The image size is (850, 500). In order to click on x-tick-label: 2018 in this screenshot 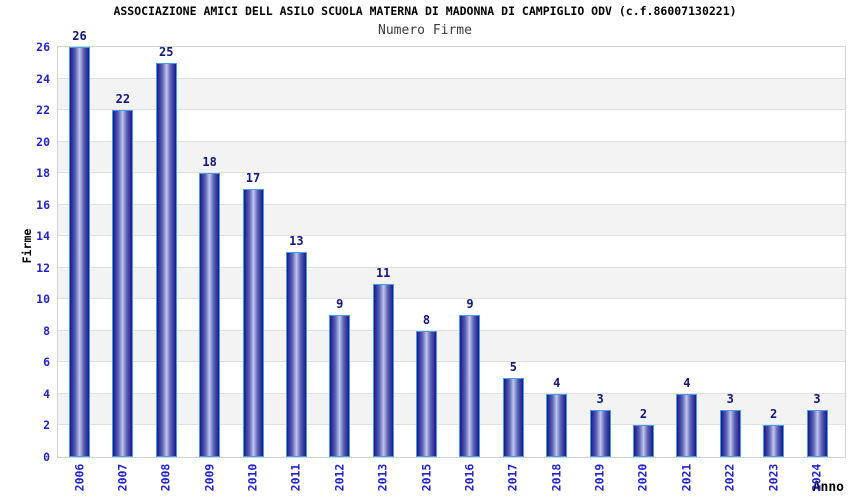, I will do `click(556, 477)`.